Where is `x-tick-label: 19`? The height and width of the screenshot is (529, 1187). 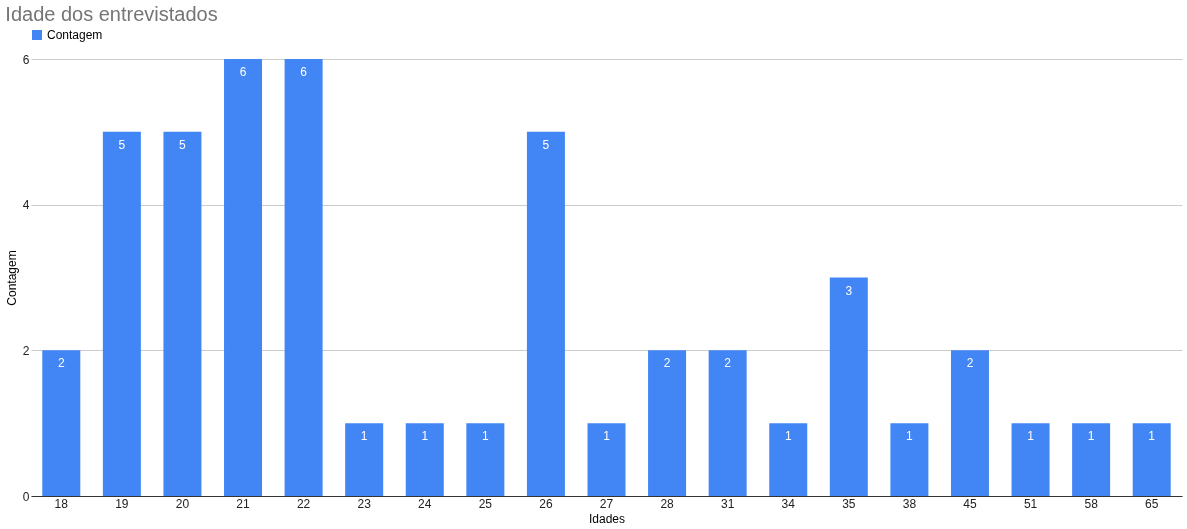 x-tick-label: 19 is located at coordinates (122, 503).